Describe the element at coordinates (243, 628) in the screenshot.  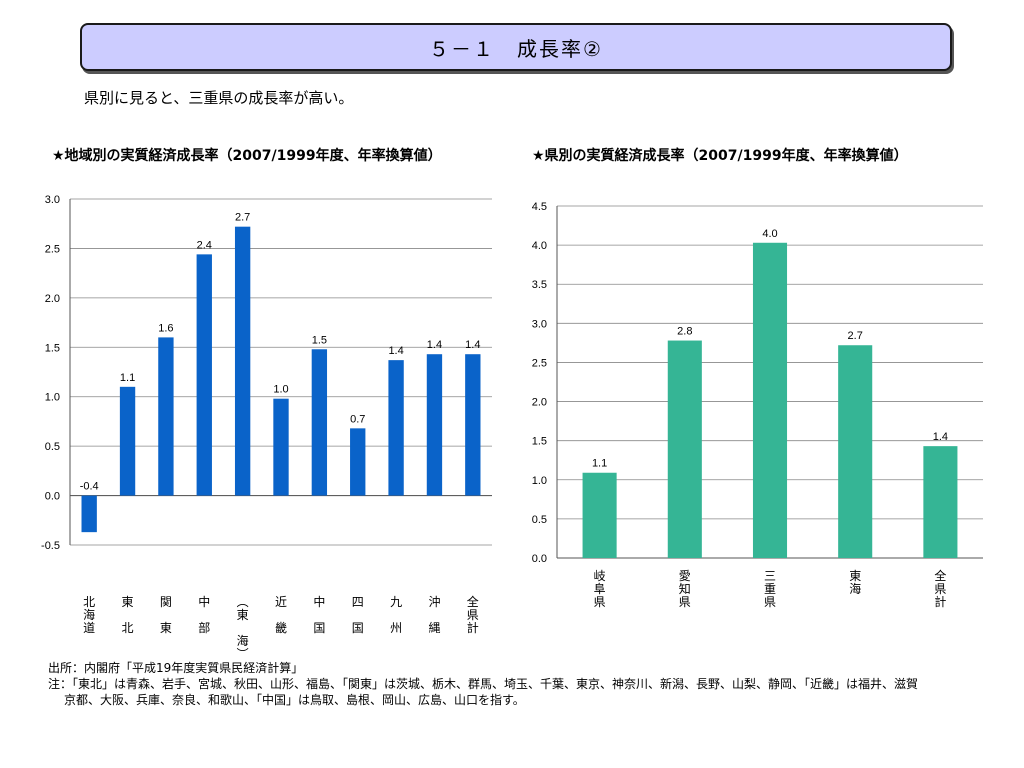
I see `category-label: ︵東海︶` at that location.